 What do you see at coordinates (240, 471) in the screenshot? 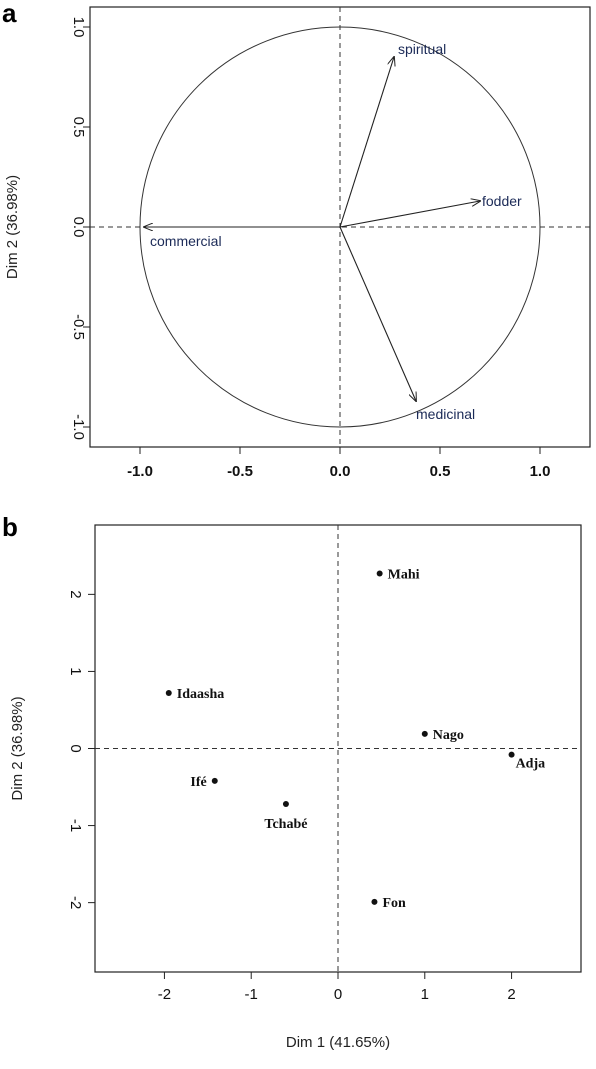
I see `x-tick-label: -0.5` at bounding box center [240, 471].